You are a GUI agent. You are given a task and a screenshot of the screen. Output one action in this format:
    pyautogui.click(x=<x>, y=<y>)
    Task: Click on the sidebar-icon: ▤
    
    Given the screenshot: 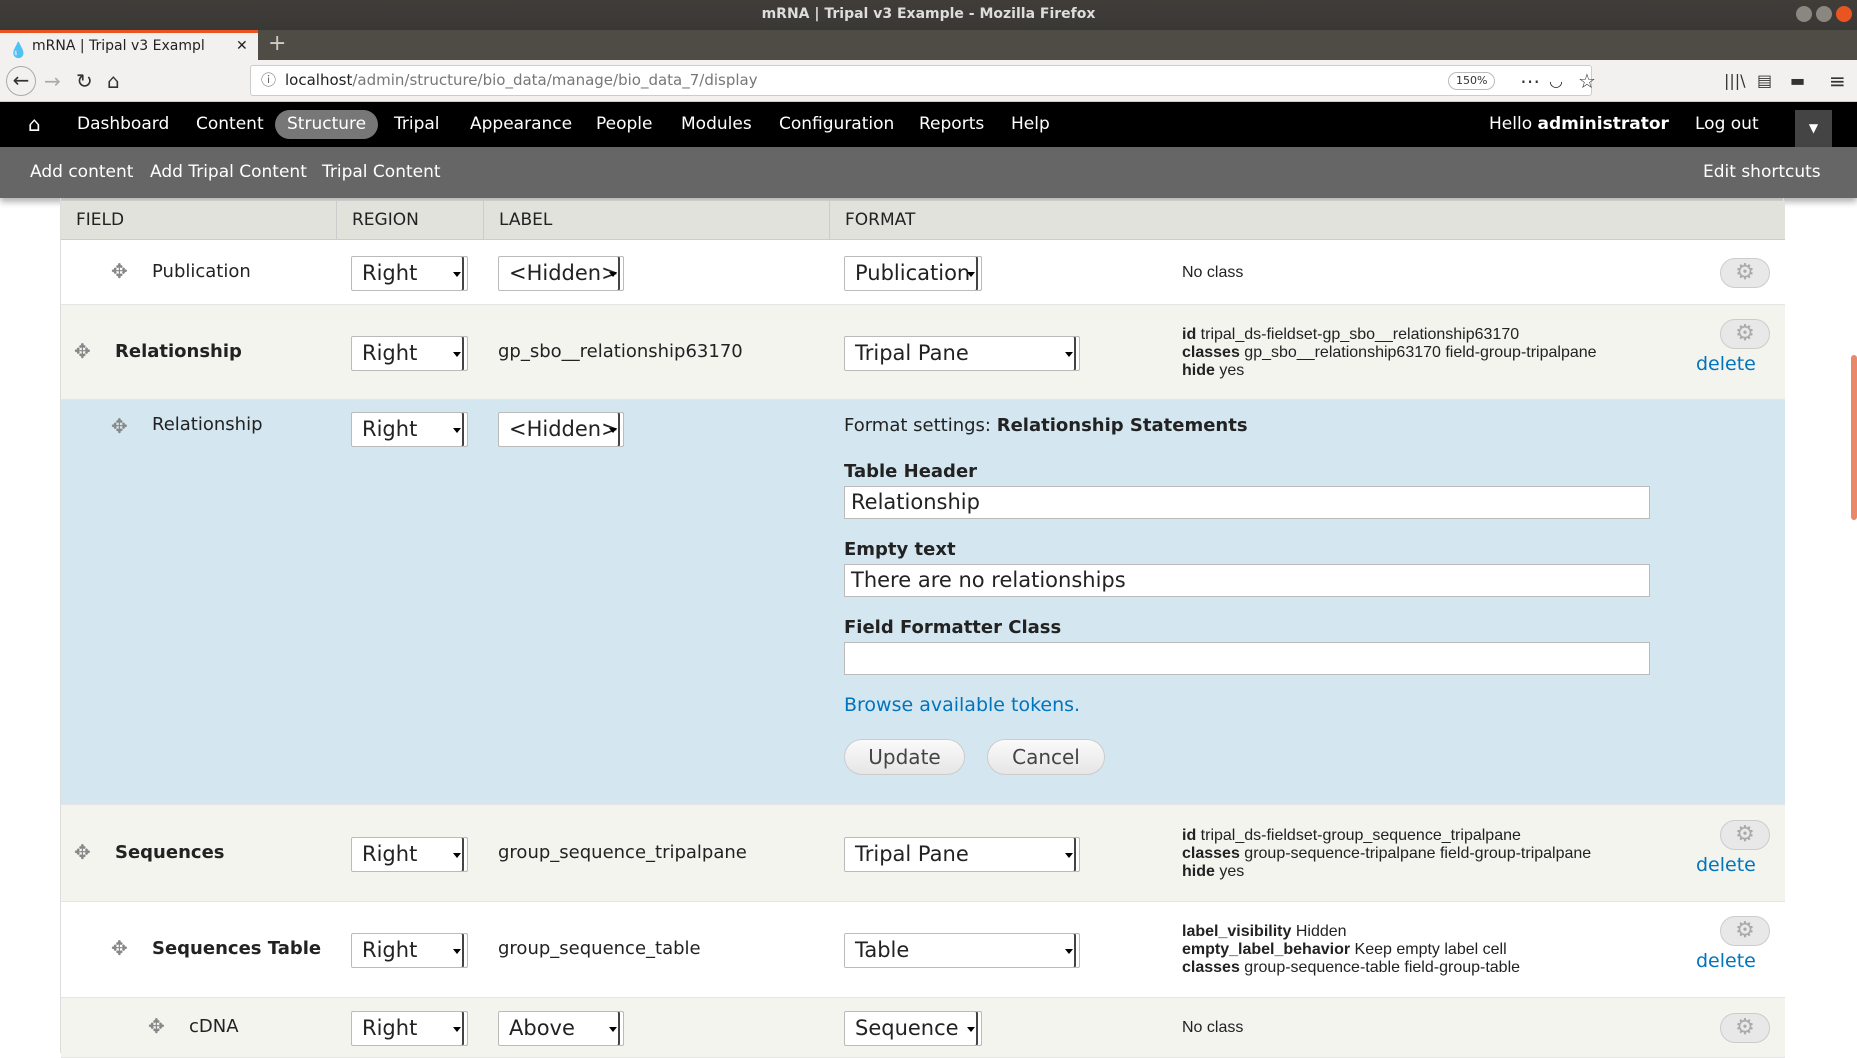 What is the action you would take?
    pyautogui.click(x=1765, y=80)
    